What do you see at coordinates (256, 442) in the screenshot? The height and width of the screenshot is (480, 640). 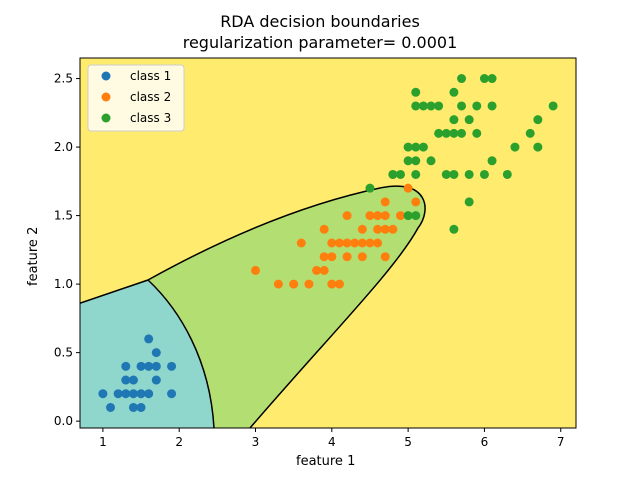 I see `x-tick-label: 3` at bounding box center [256, 442].